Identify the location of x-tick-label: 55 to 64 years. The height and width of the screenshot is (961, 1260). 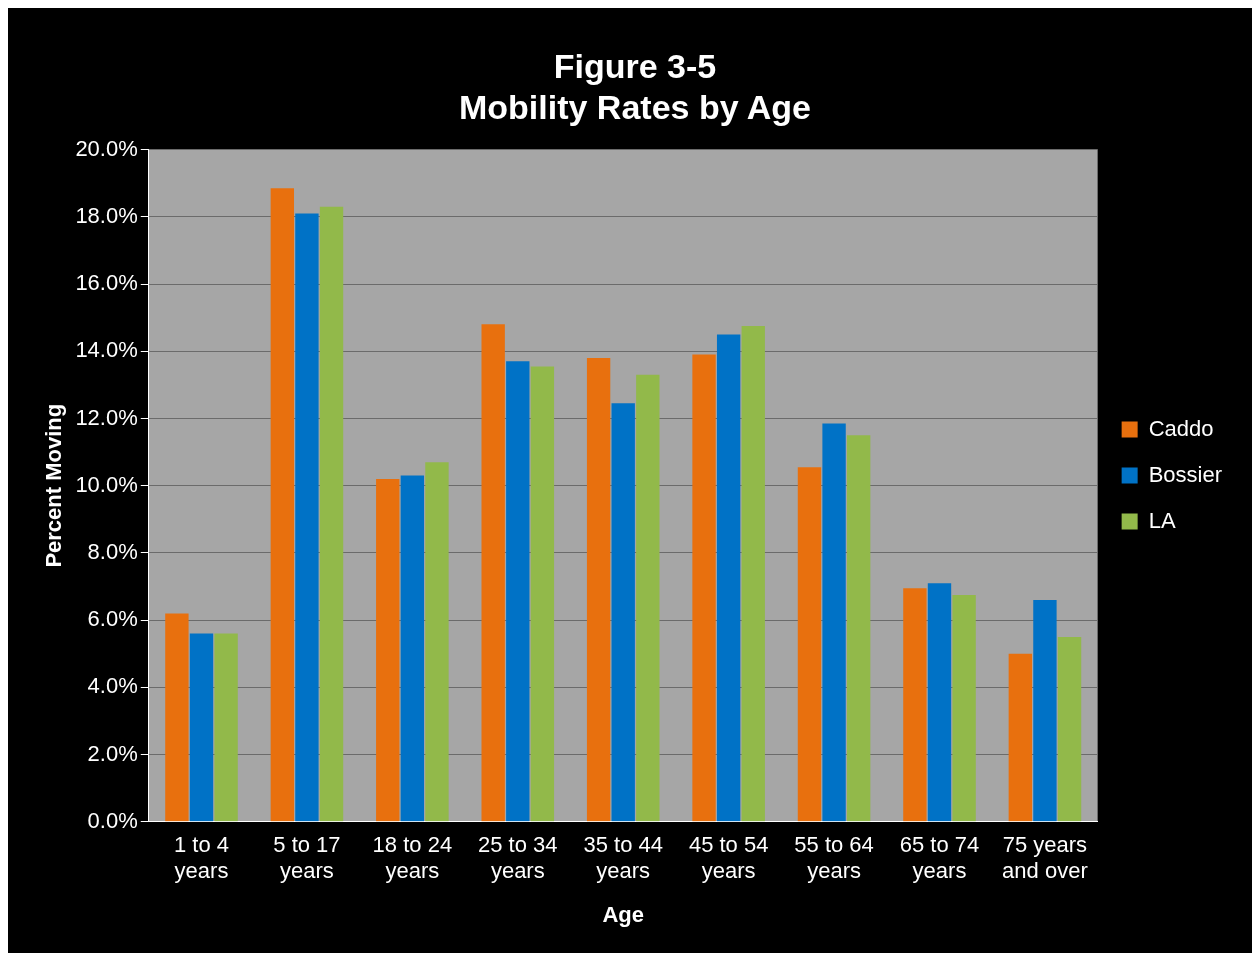
(834, 858).